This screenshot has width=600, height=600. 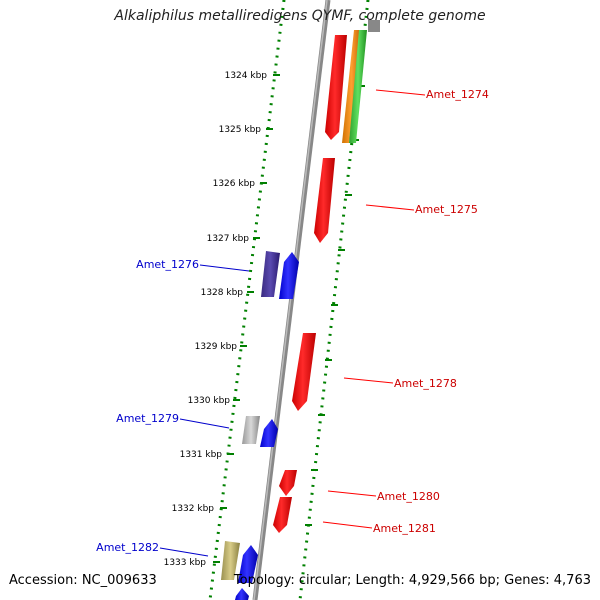 I want to click on label-amet-1276: Amet_1276, so click(x=167, y=264).